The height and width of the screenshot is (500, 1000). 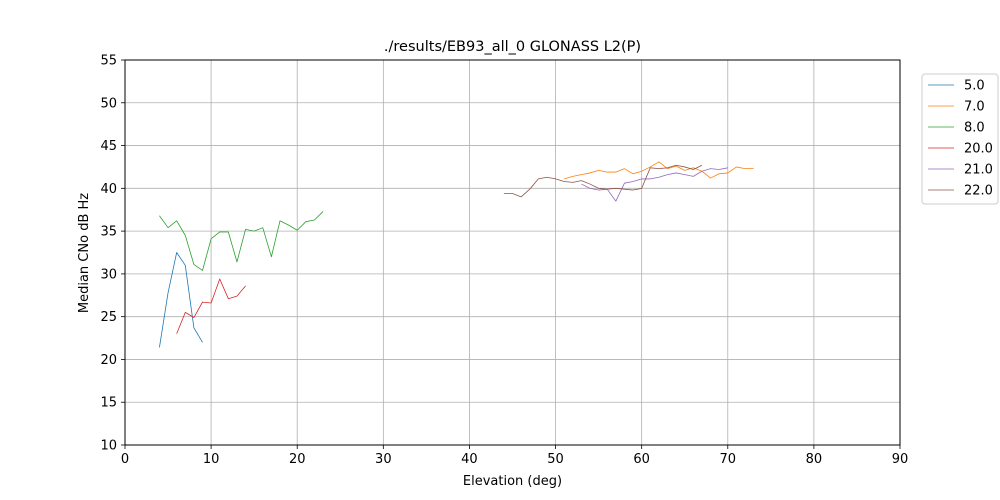 What do you see at coordinates (211, 459) in the screenshot?
I see `x-tick-label: 10` at bounding box center [211, 459].